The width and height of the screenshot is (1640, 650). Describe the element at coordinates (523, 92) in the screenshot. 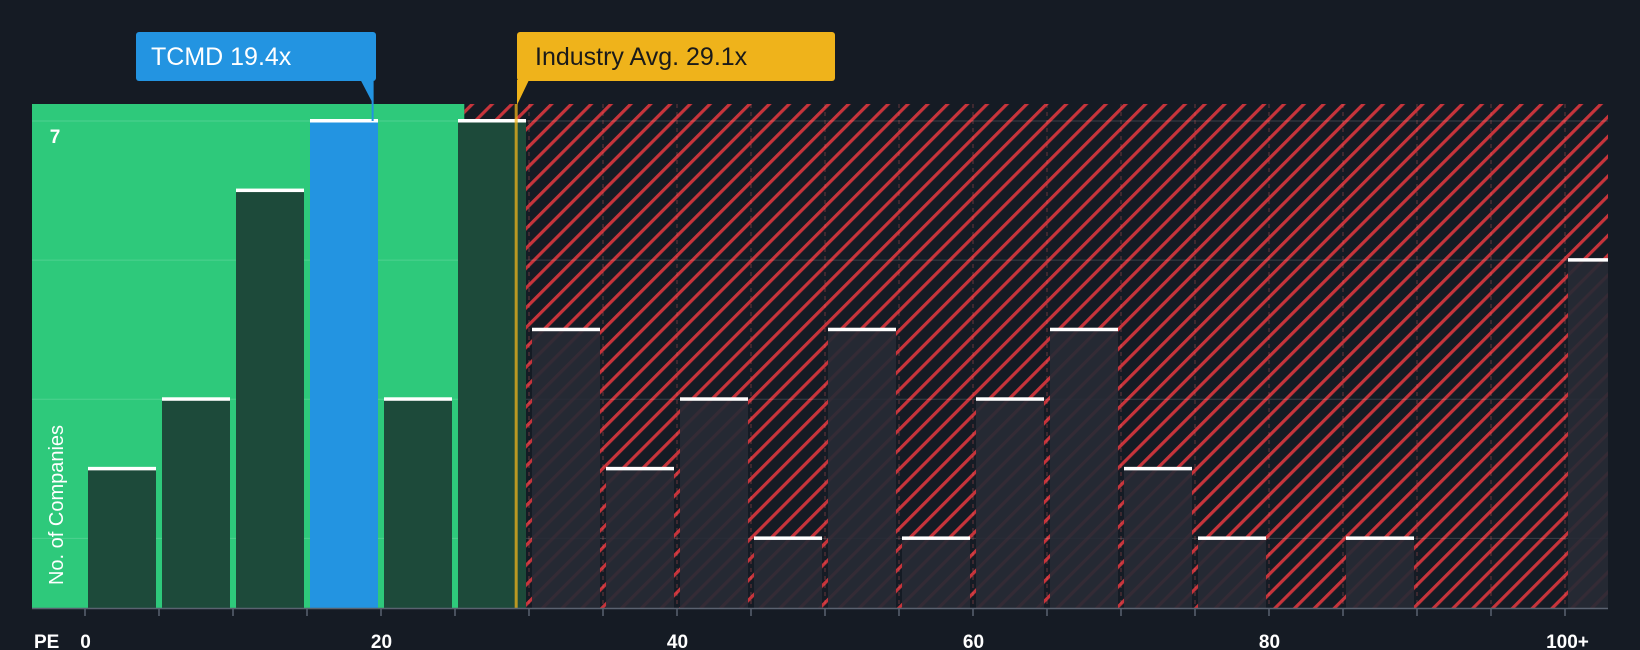

I see `industry-callout-pointer` at that location.